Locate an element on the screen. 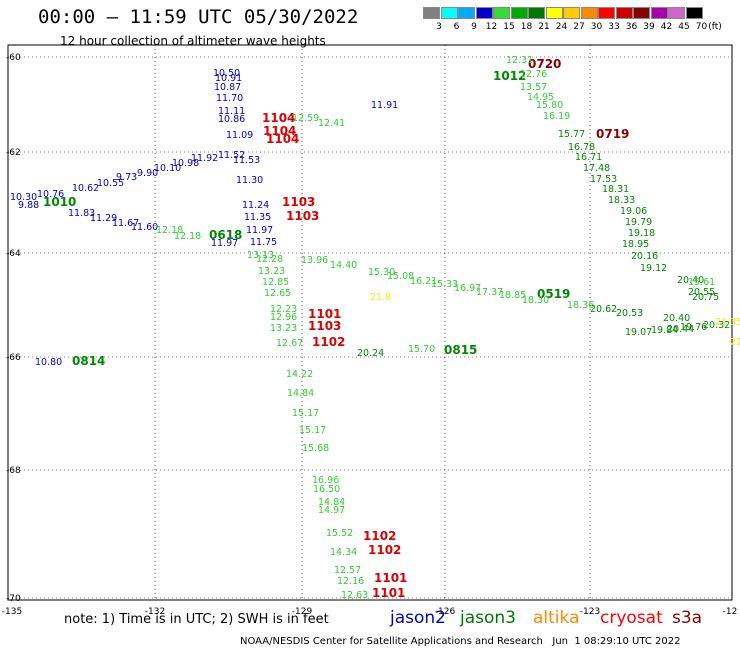  wave-height-label: 20.16 is located at coordinates (644, 256).